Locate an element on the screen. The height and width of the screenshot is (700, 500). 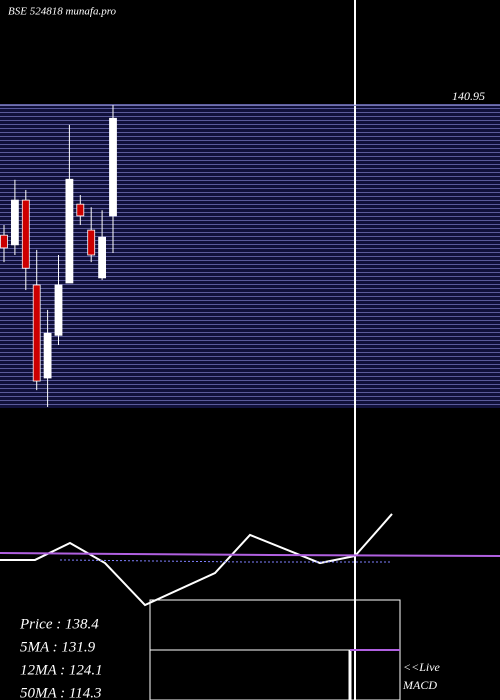
annotation: <<Live is located at coordinates (422, 667).